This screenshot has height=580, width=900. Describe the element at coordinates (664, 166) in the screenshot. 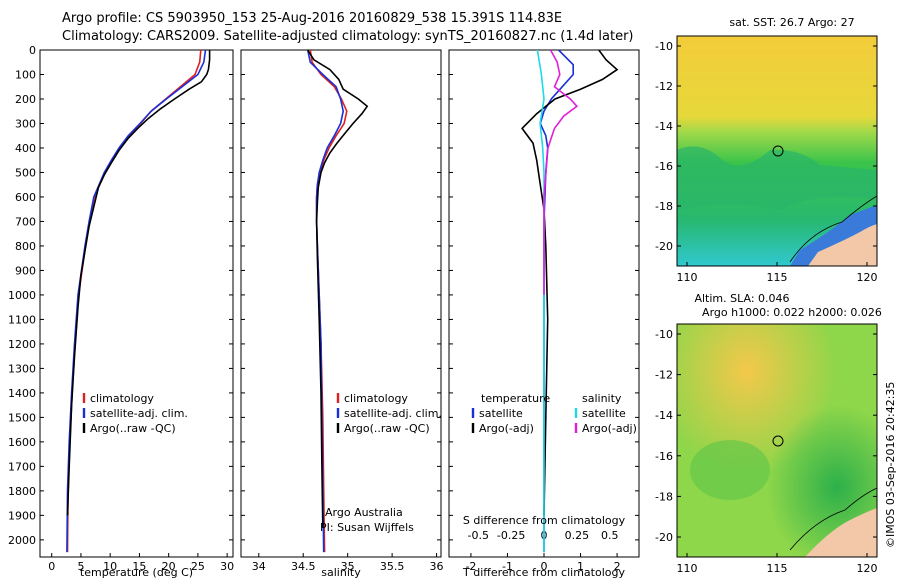

I see `sst-lat-label: -16` at that location.